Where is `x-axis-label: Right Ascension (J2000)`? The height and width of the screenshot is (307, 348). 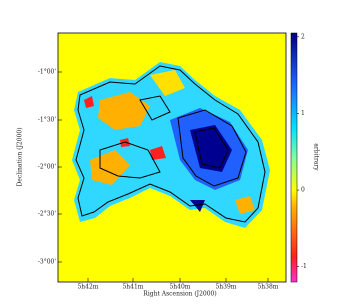 x-axis-label: Right Ascension (J2000) is located at coordinates (179, 294).